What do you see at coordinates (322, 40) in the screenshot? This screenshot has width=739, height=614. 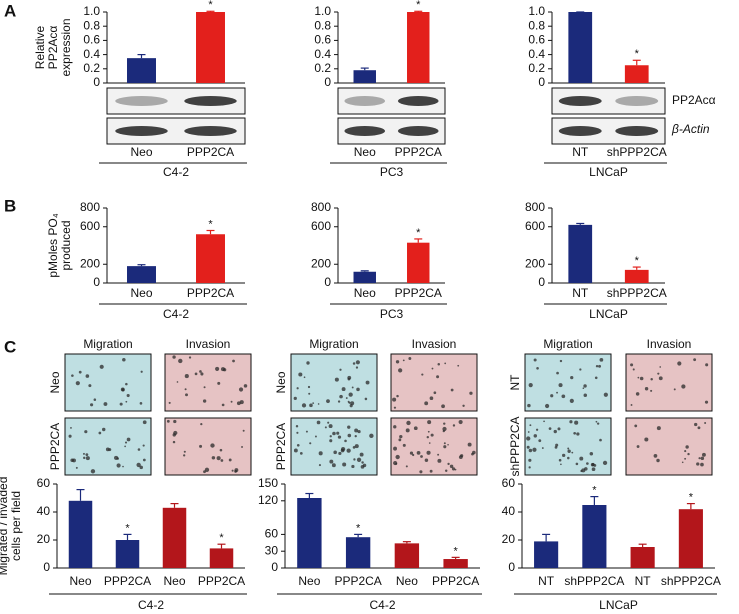 I see `y-tick-label: 0.6` at bounding box center [322, 40].